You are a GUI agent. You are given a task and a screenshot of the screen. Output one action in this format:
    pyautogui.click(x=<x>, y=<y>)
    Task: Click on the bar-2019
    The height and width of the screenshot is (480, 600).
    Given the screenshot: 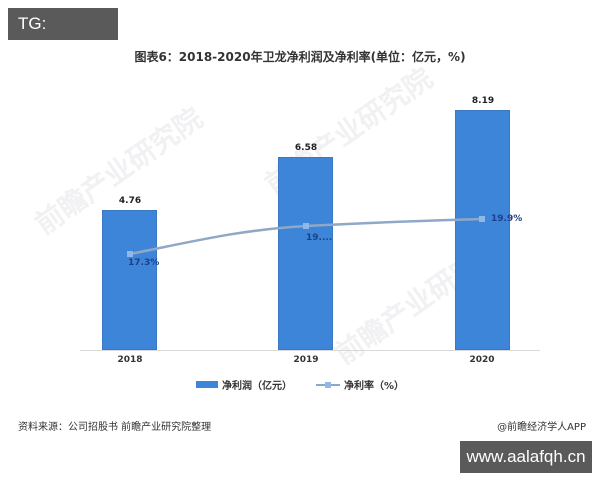 What is the action you would take?
    pyautogui.click(x=305, y=253)
    